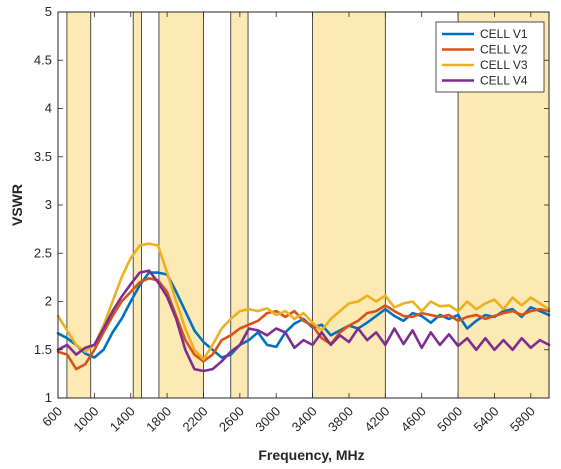 This screenshot has width=561, height=469. I want to click on legend-label-3: CELL V3, so click(504, 65).